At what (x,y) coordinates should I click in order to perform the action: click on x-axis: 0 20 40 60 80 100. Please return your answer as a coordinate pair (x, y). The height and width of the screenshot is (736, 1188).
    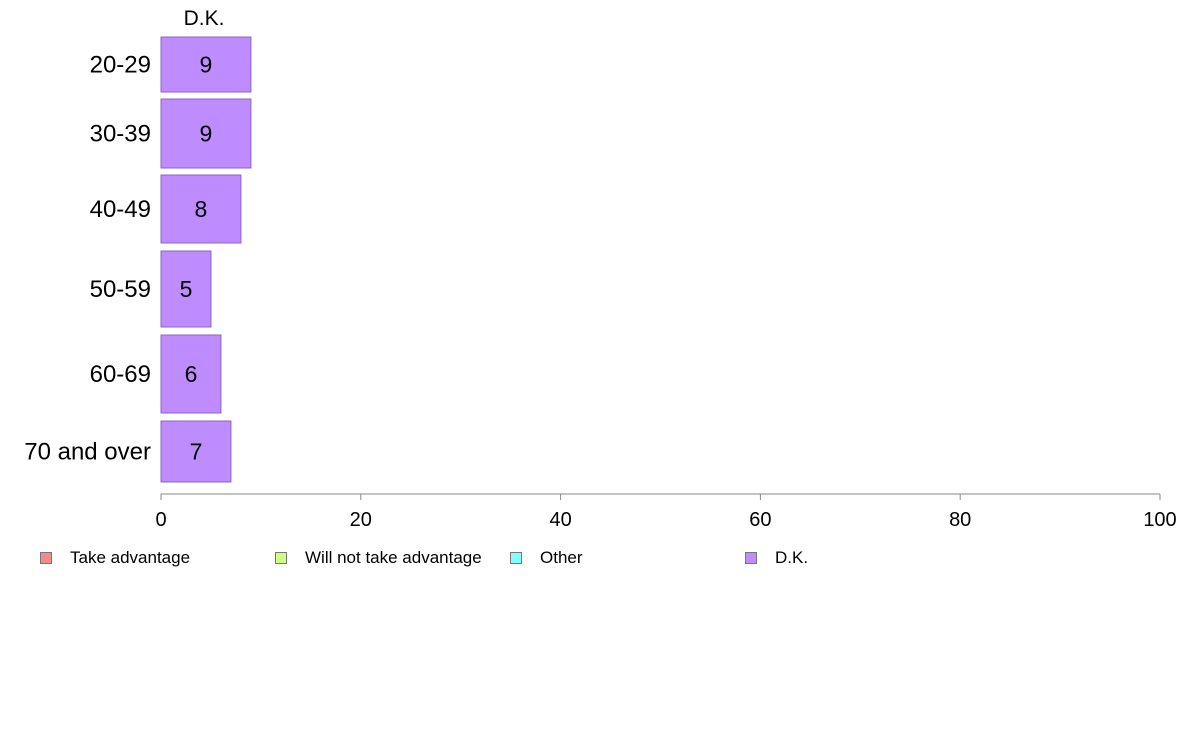
    Looking at the image, I should click on (666, 512).